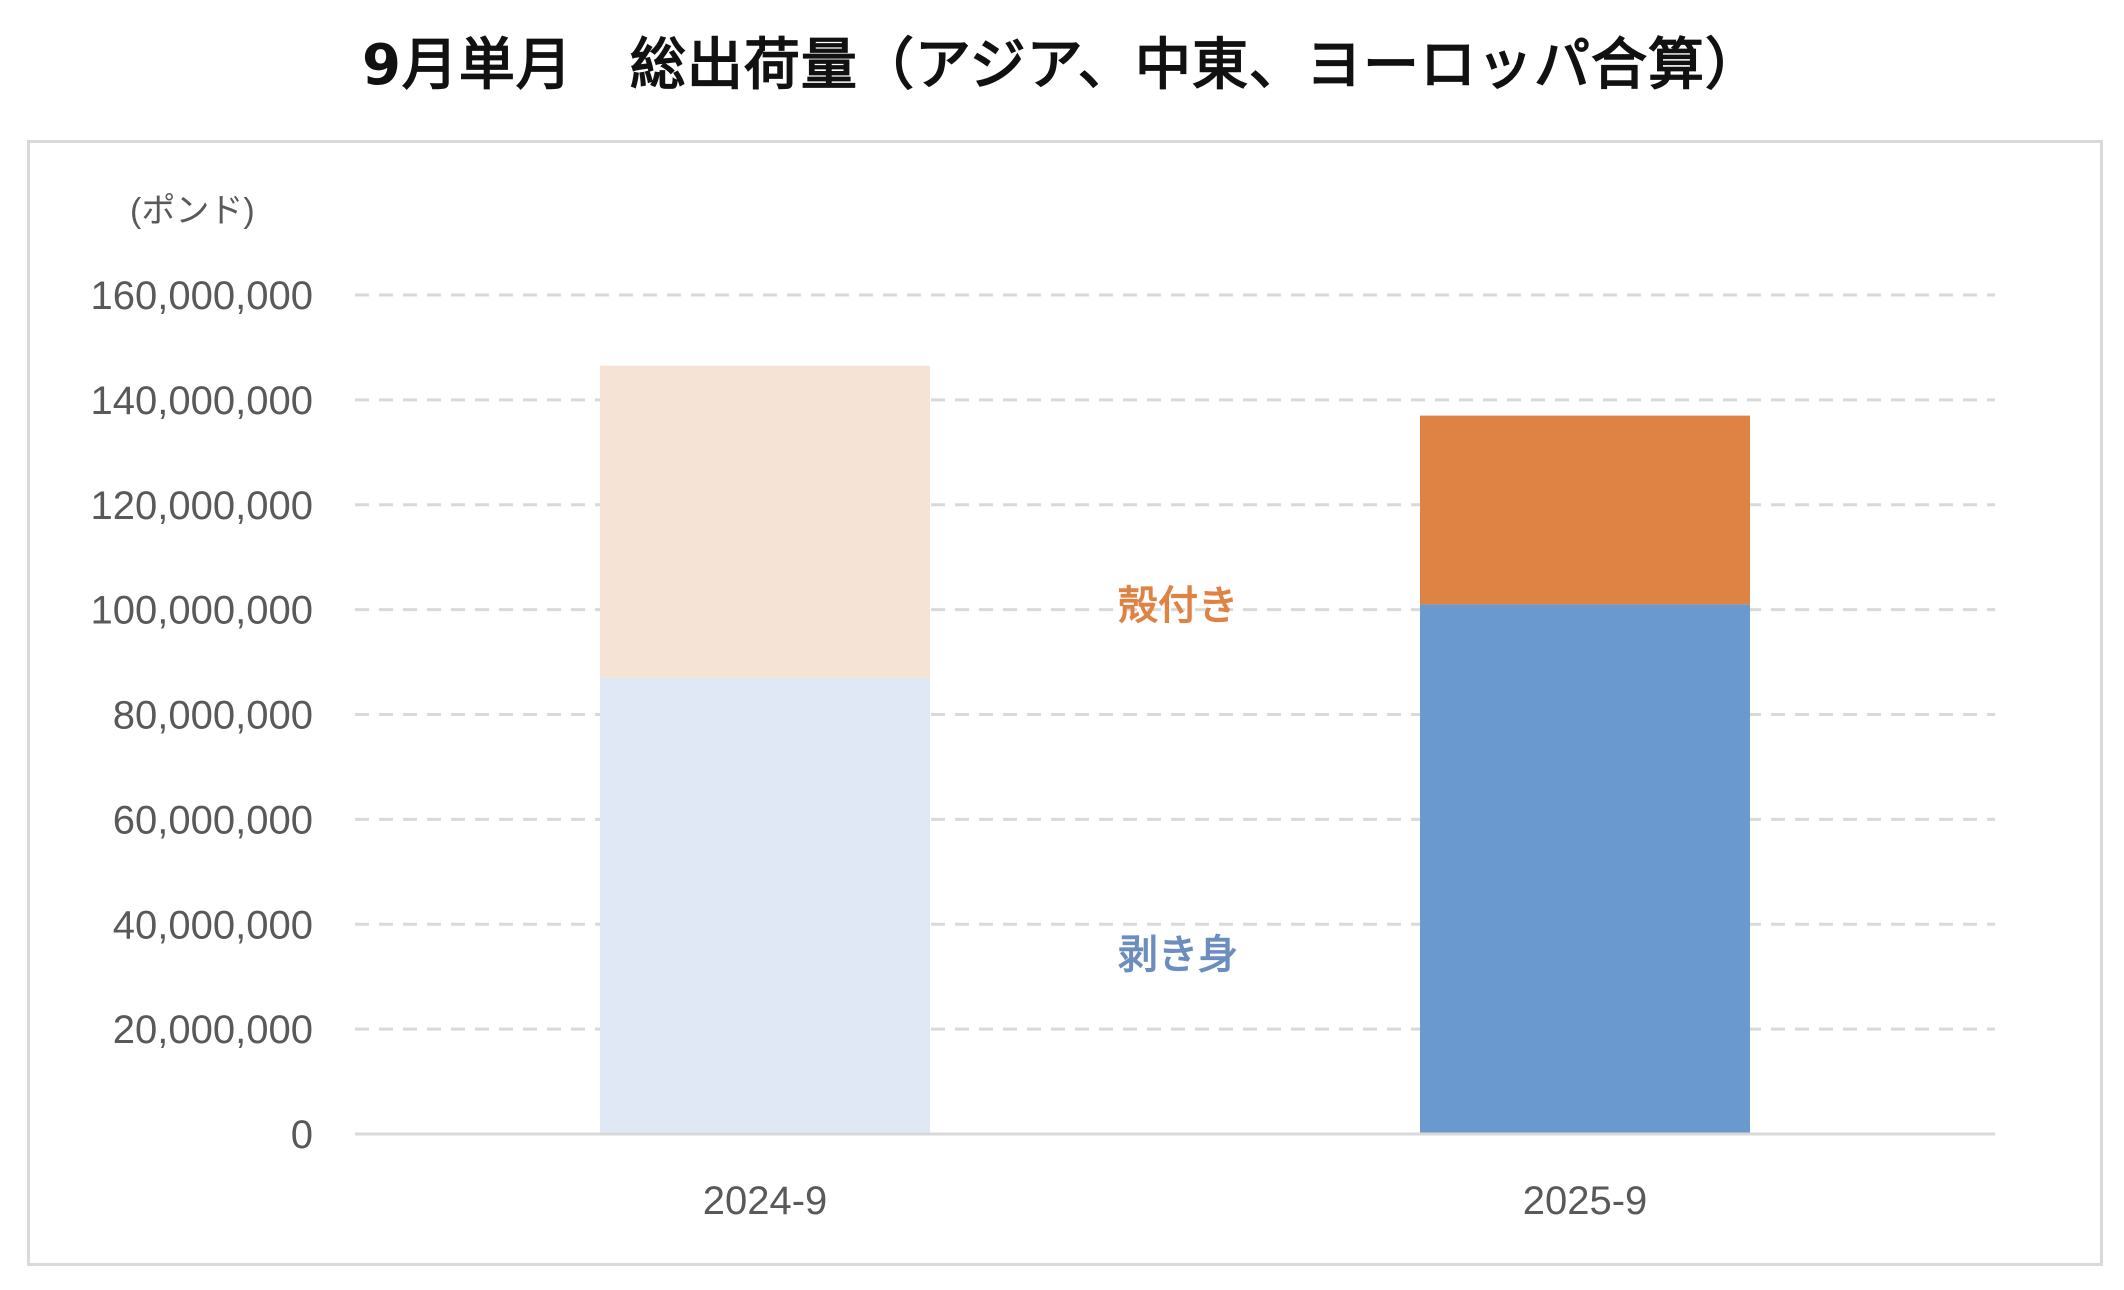 The image size is (2124, 1290). I want to click on y-tick-label: 160,000,000, so click(202, 296).